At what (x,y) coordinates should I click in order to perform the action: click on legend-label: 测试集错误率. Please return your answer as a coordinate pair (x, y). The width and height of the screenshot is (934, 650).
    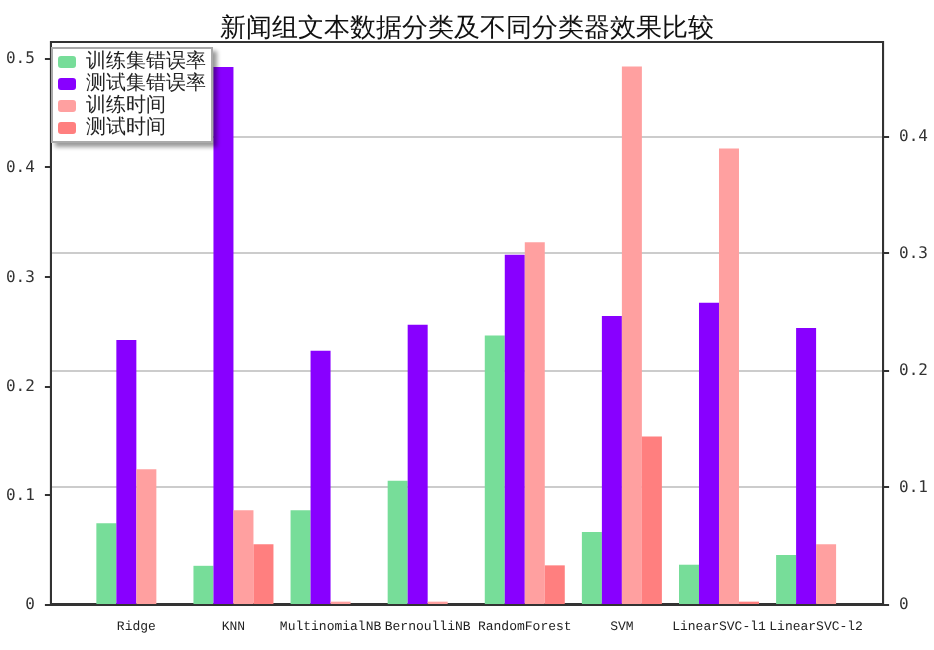
    Looking at the image, I should click on (146, 83).